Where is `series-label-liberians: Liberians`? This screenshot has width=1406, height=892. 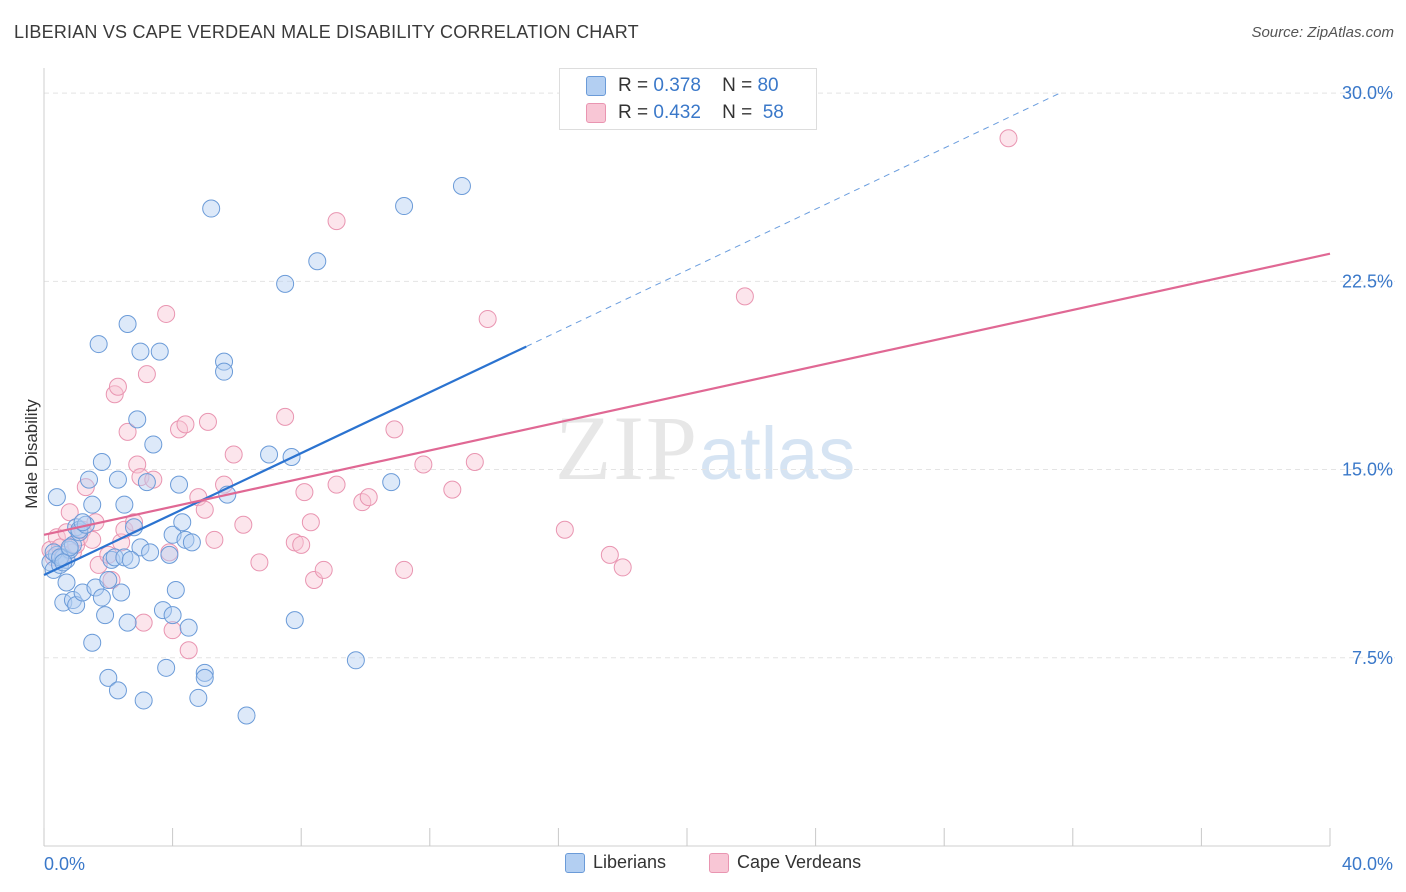 series-label-liberians: Liberians is located at coordinates (630, 862).